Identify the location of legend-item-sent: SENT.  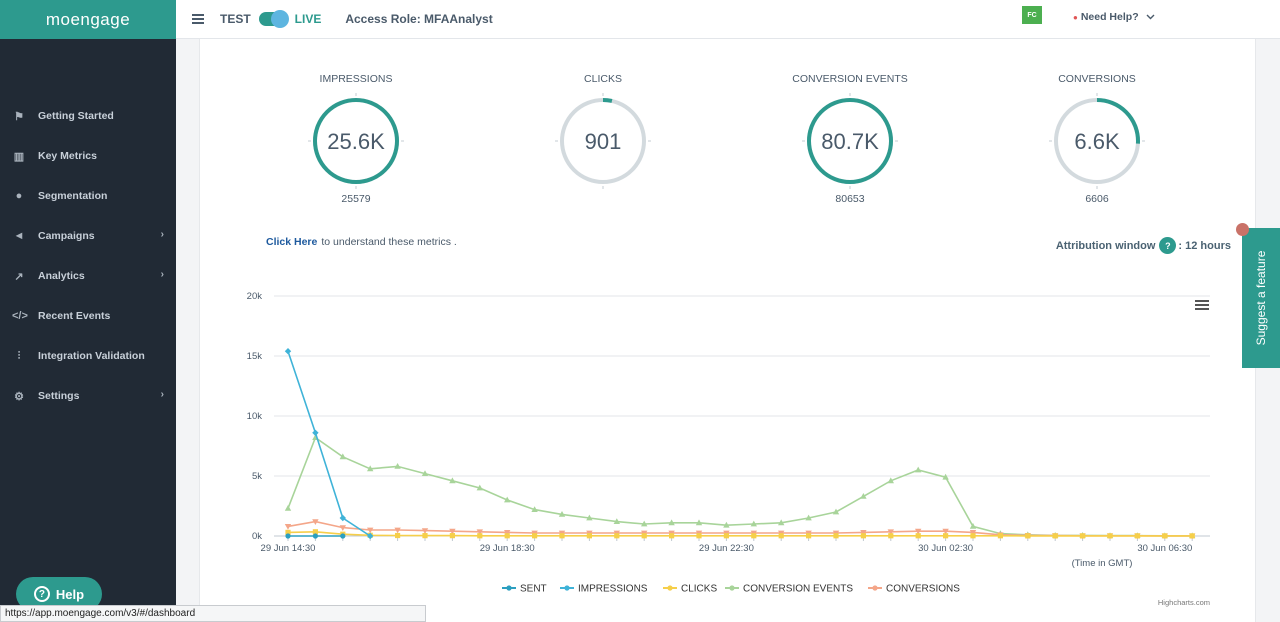
(524, 589).